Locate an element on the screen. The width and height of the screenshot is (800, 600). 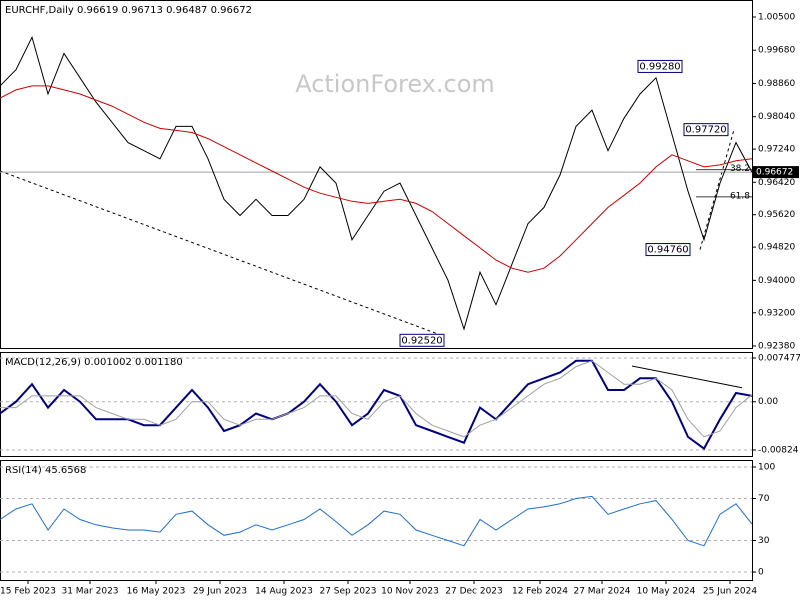
y-tick-label: 1.00500 is located at coordinates (776, 18).